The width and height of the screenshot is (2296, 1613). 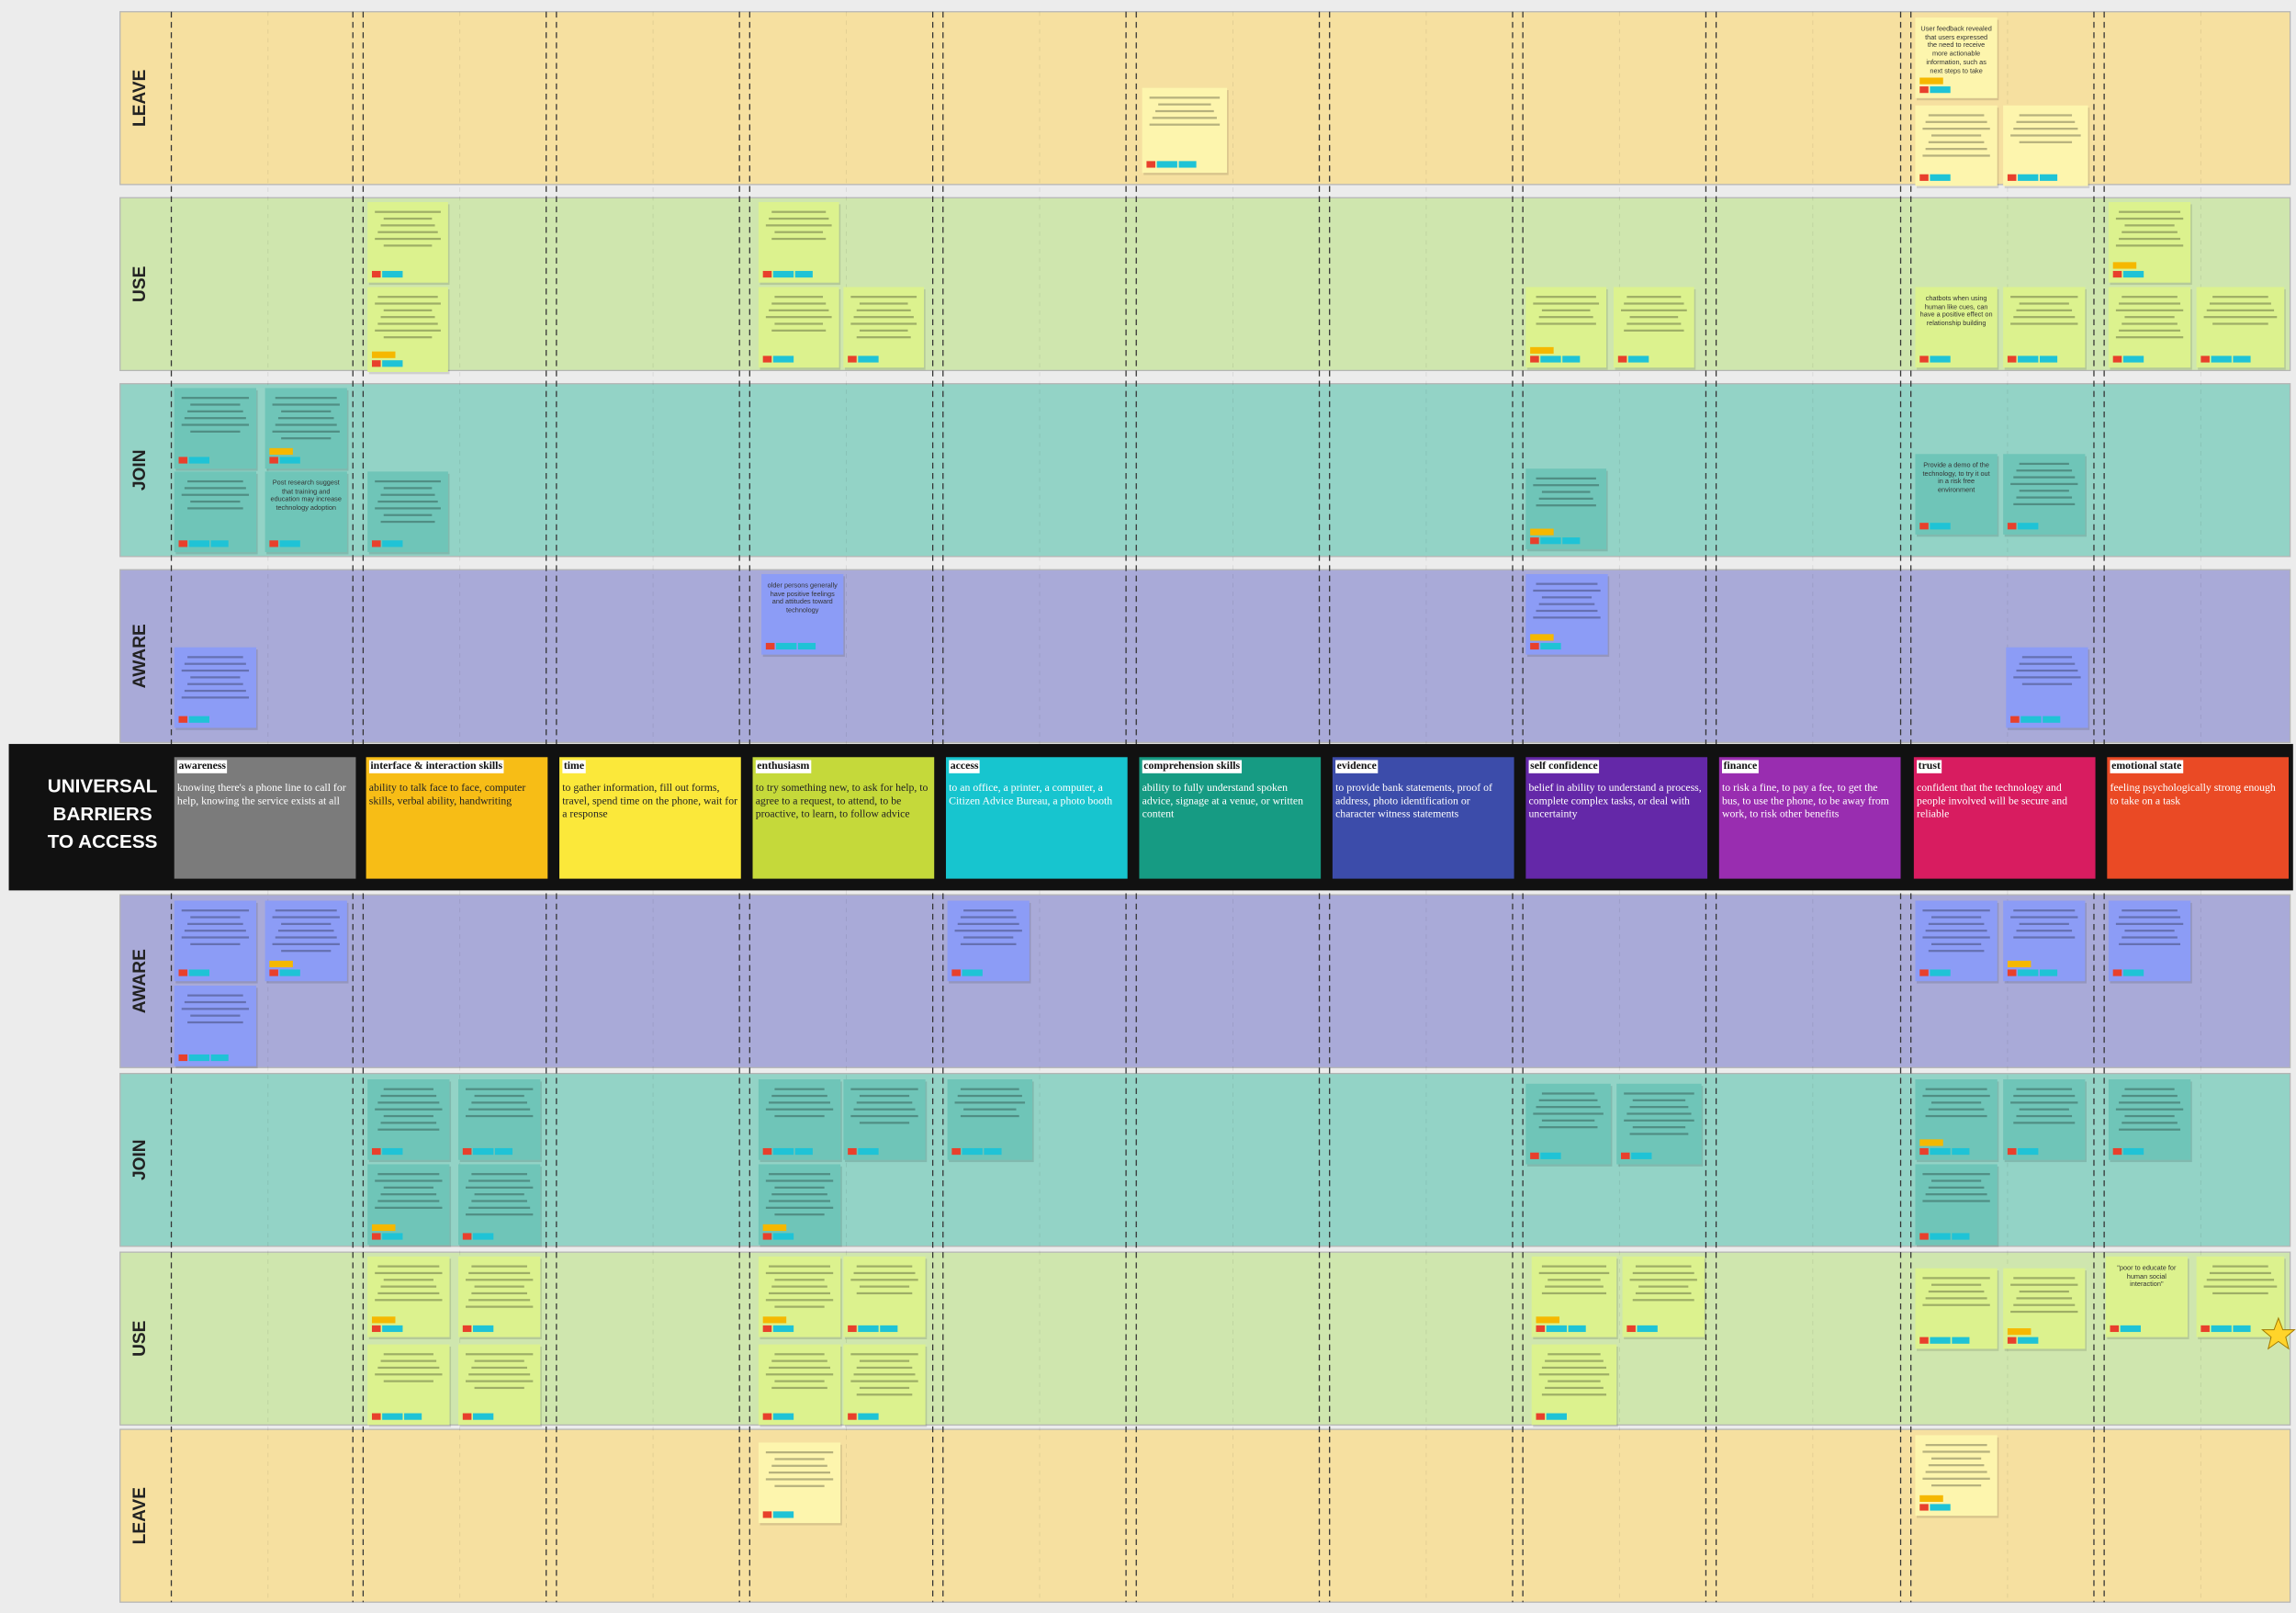 What do you see at coordinates (140, 1338) in the screenshot?
I see `lane-label: USE` at bounding box center [140, 1338].